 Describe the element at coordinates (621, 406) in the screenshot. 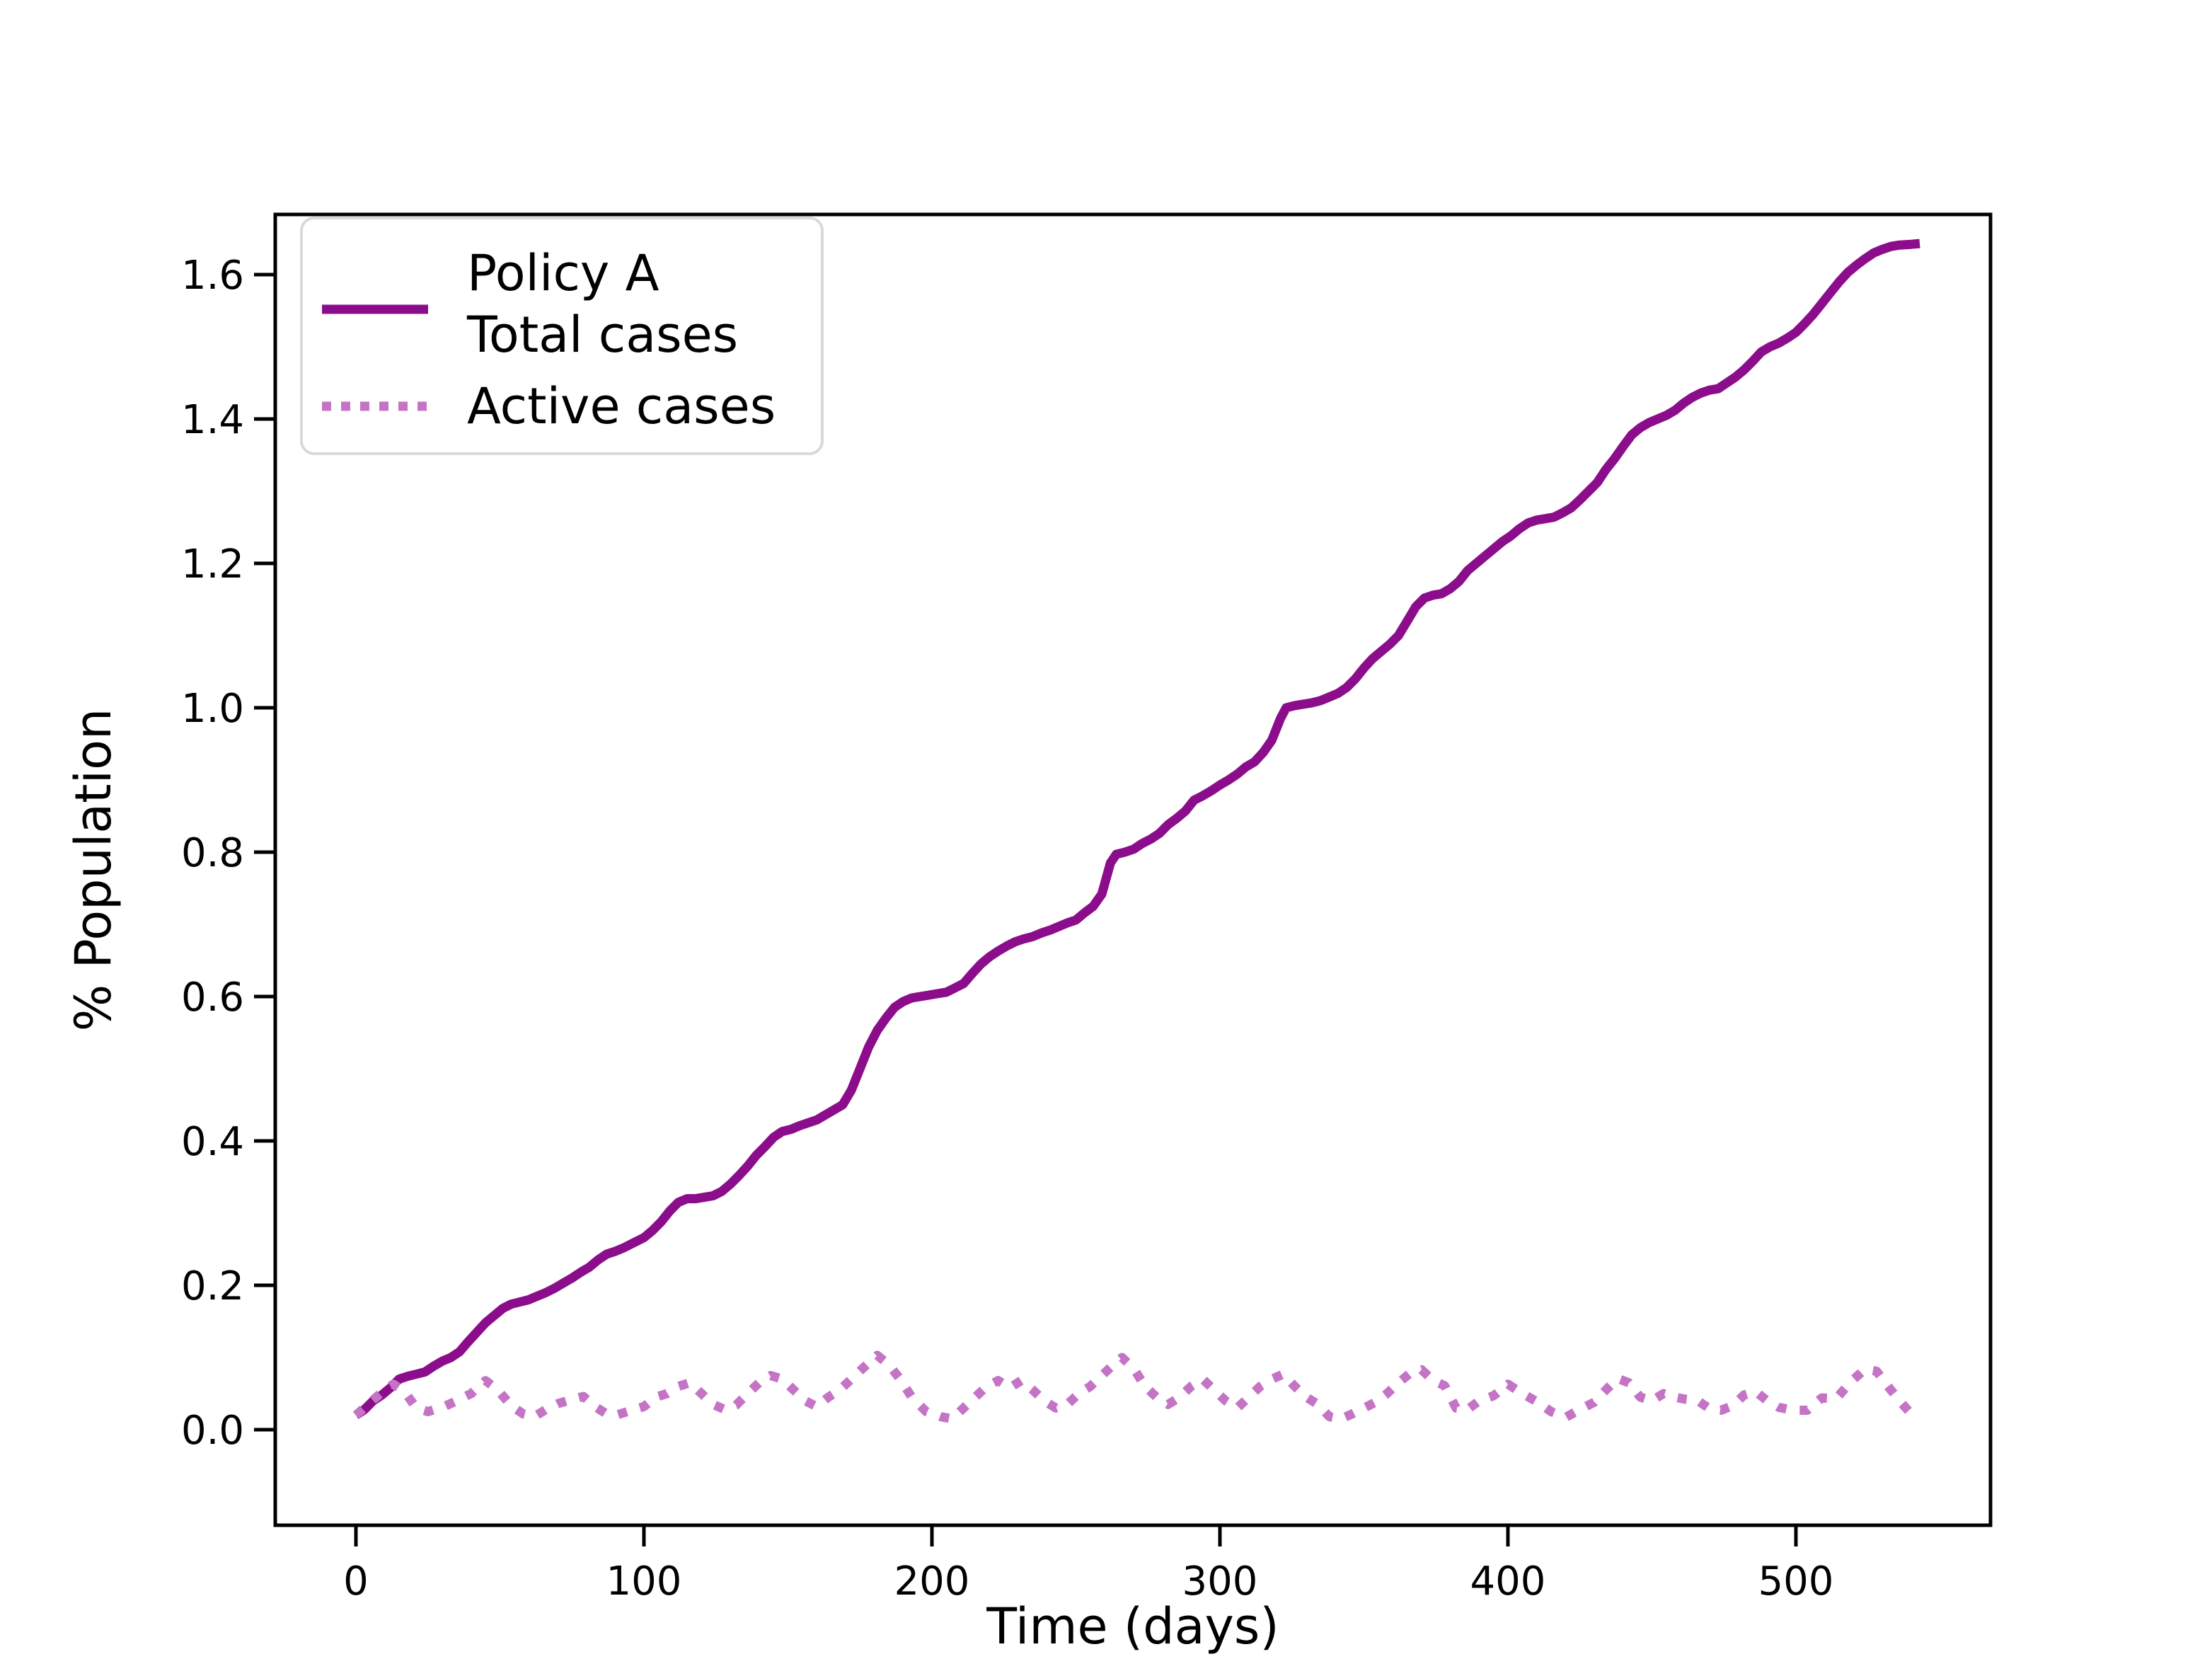

I see `legend-label-active-cases: Active cases` at that location.